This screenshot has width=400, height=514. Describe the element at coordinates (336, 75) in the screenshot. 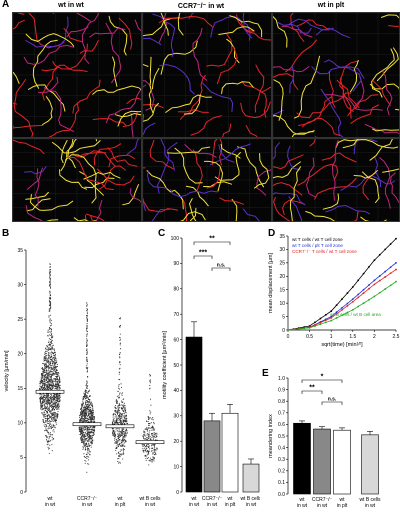

I see `track-image-wt-in-plt-top` at that location.